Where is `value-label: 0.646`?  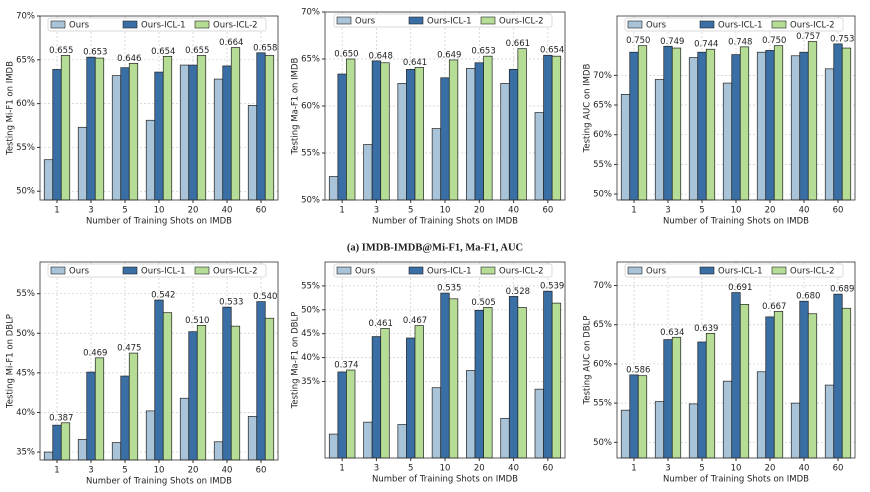 value-label: 0.646 is located at coordinates (129, 59).